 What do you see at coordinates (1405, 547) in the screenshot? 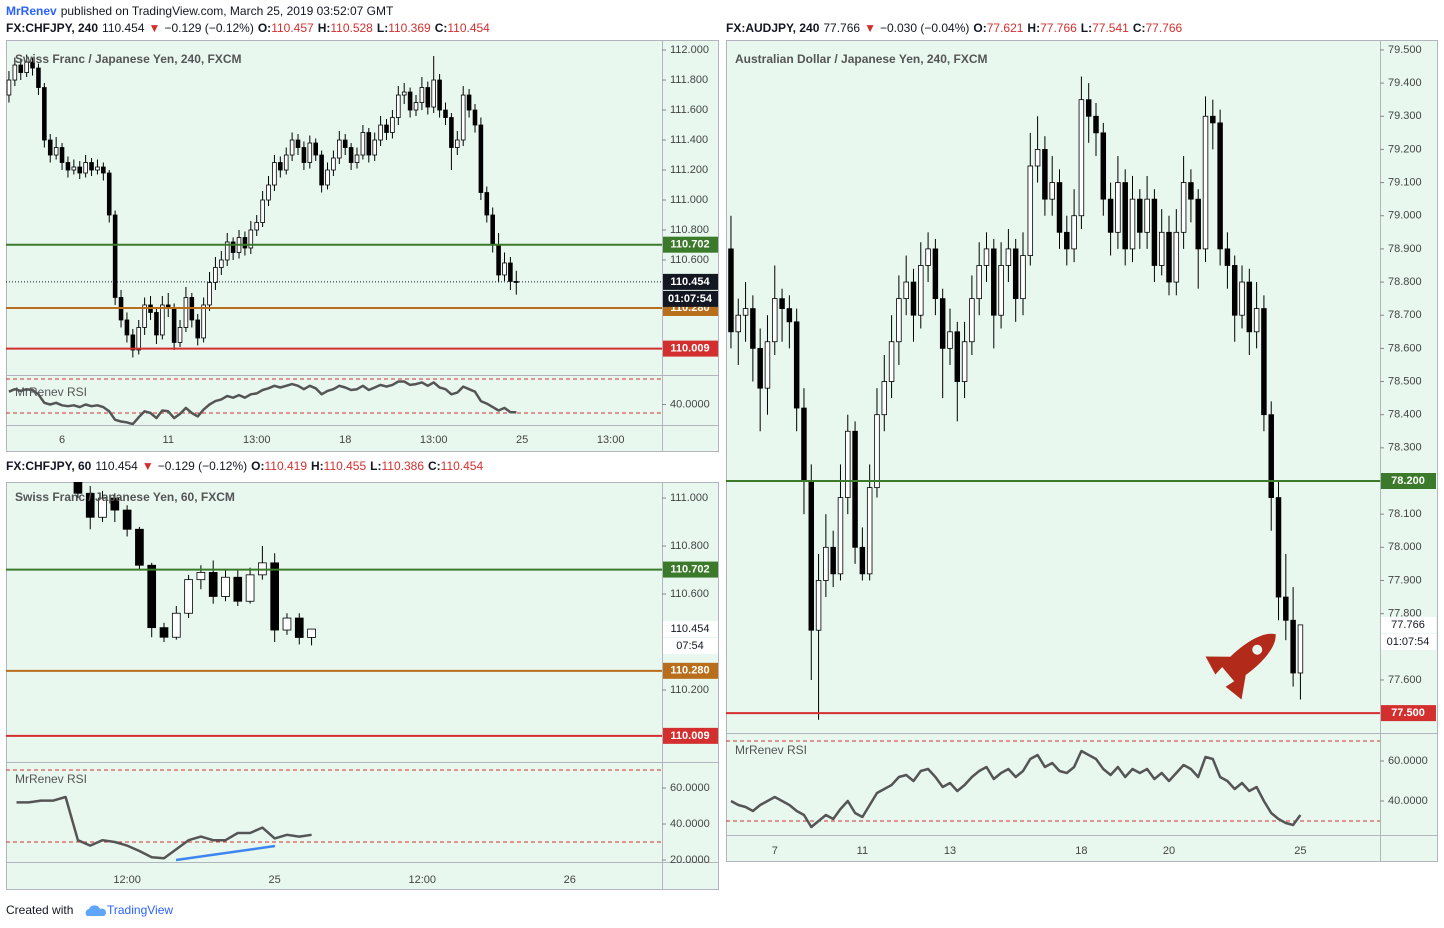
I see `y-tick-label: 78.000` at bounding box center [1405, 547].